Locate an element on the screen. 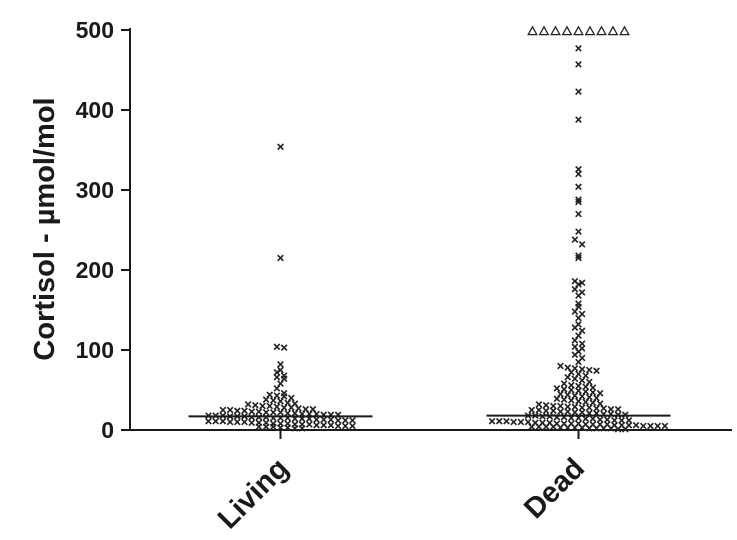  y-axis: 0 100 200 300 400 500 is located at coordinates (103, 230).